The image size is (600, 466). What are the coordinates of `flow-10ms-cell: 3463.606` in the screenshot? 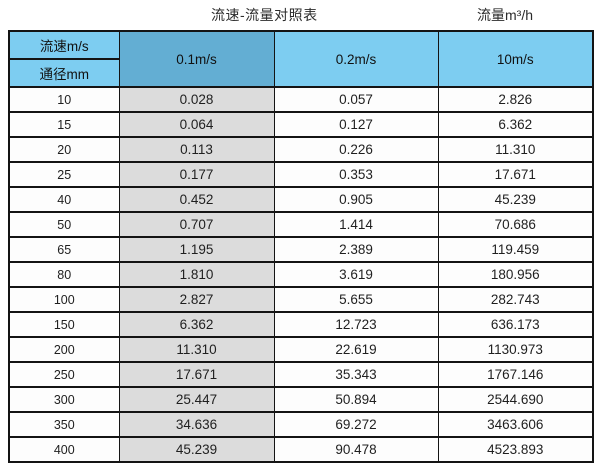 It's located at (515, 424).